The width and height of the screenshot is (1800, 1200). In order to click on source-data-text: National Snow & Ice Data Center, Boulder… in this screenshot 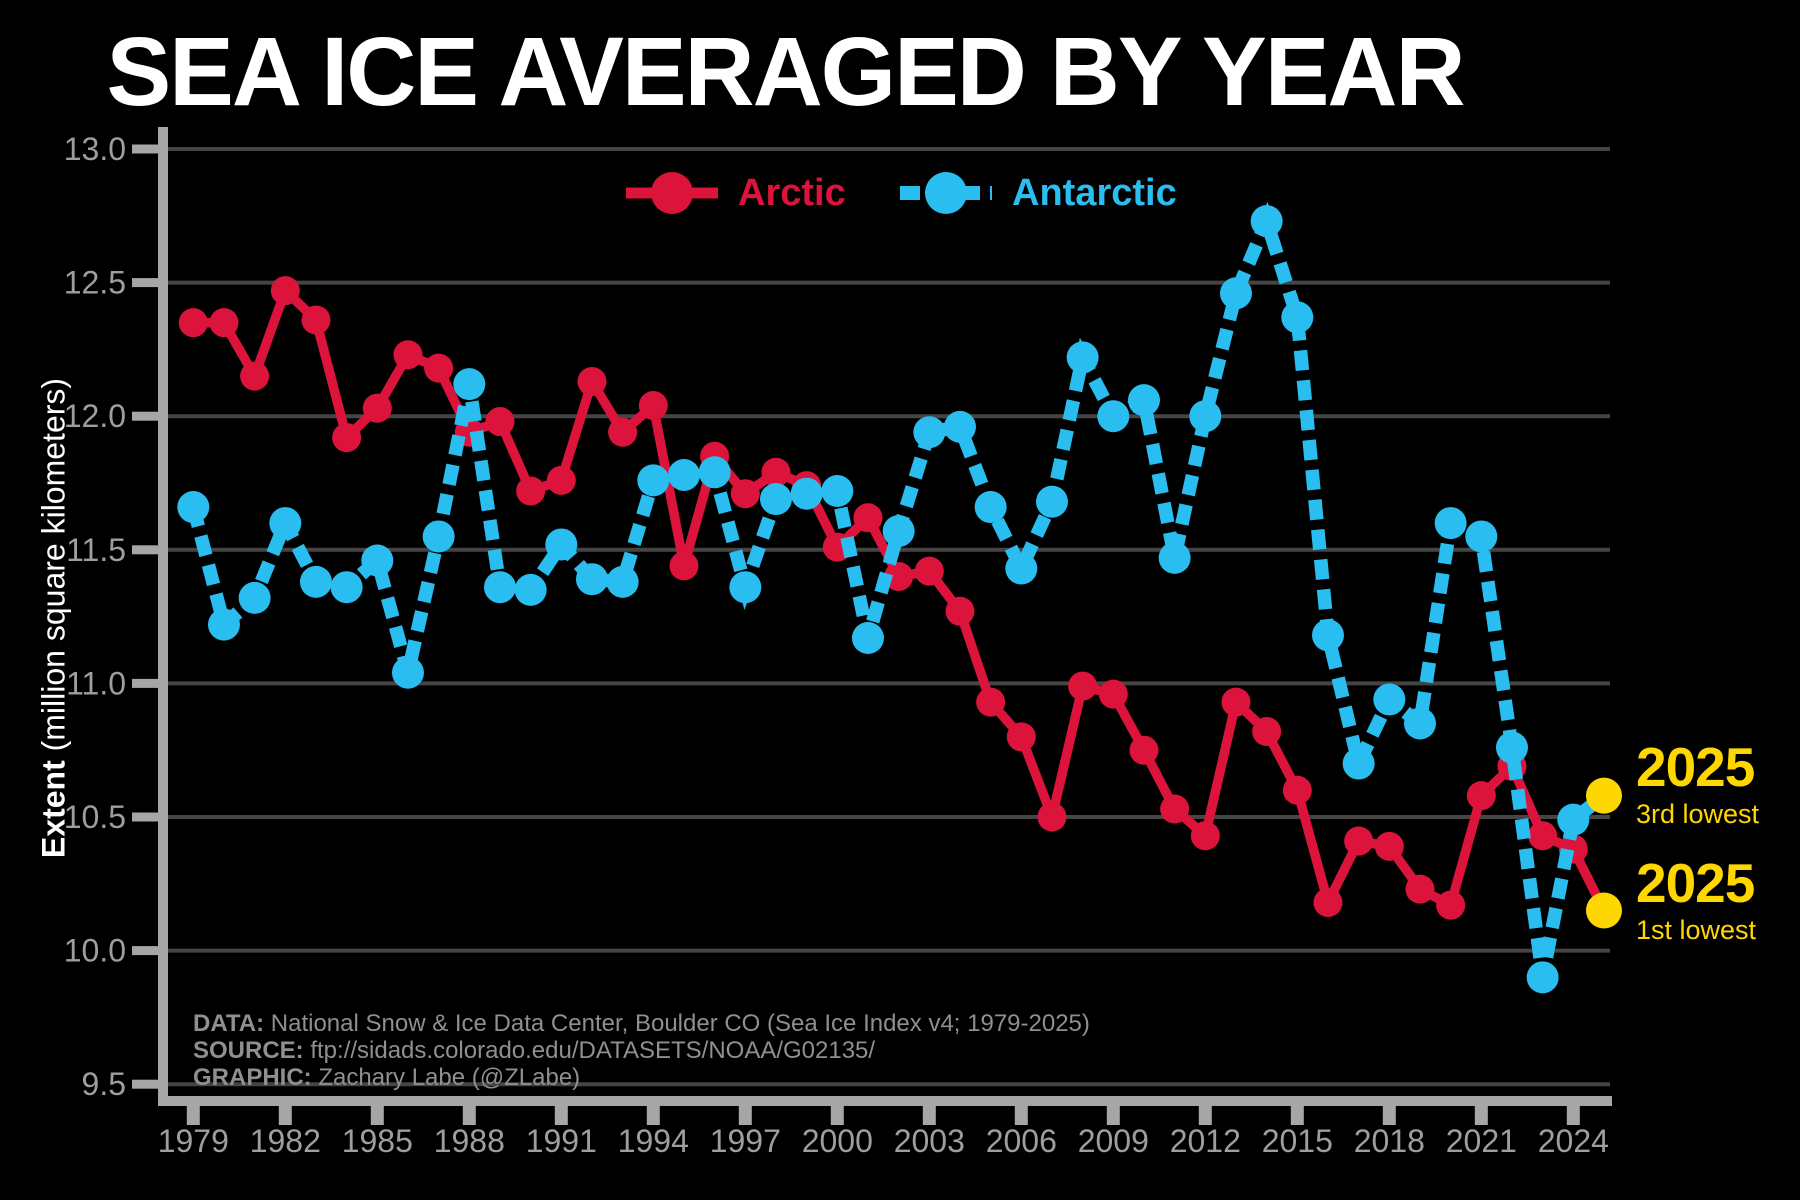, I will do `click(680, 1023)`.